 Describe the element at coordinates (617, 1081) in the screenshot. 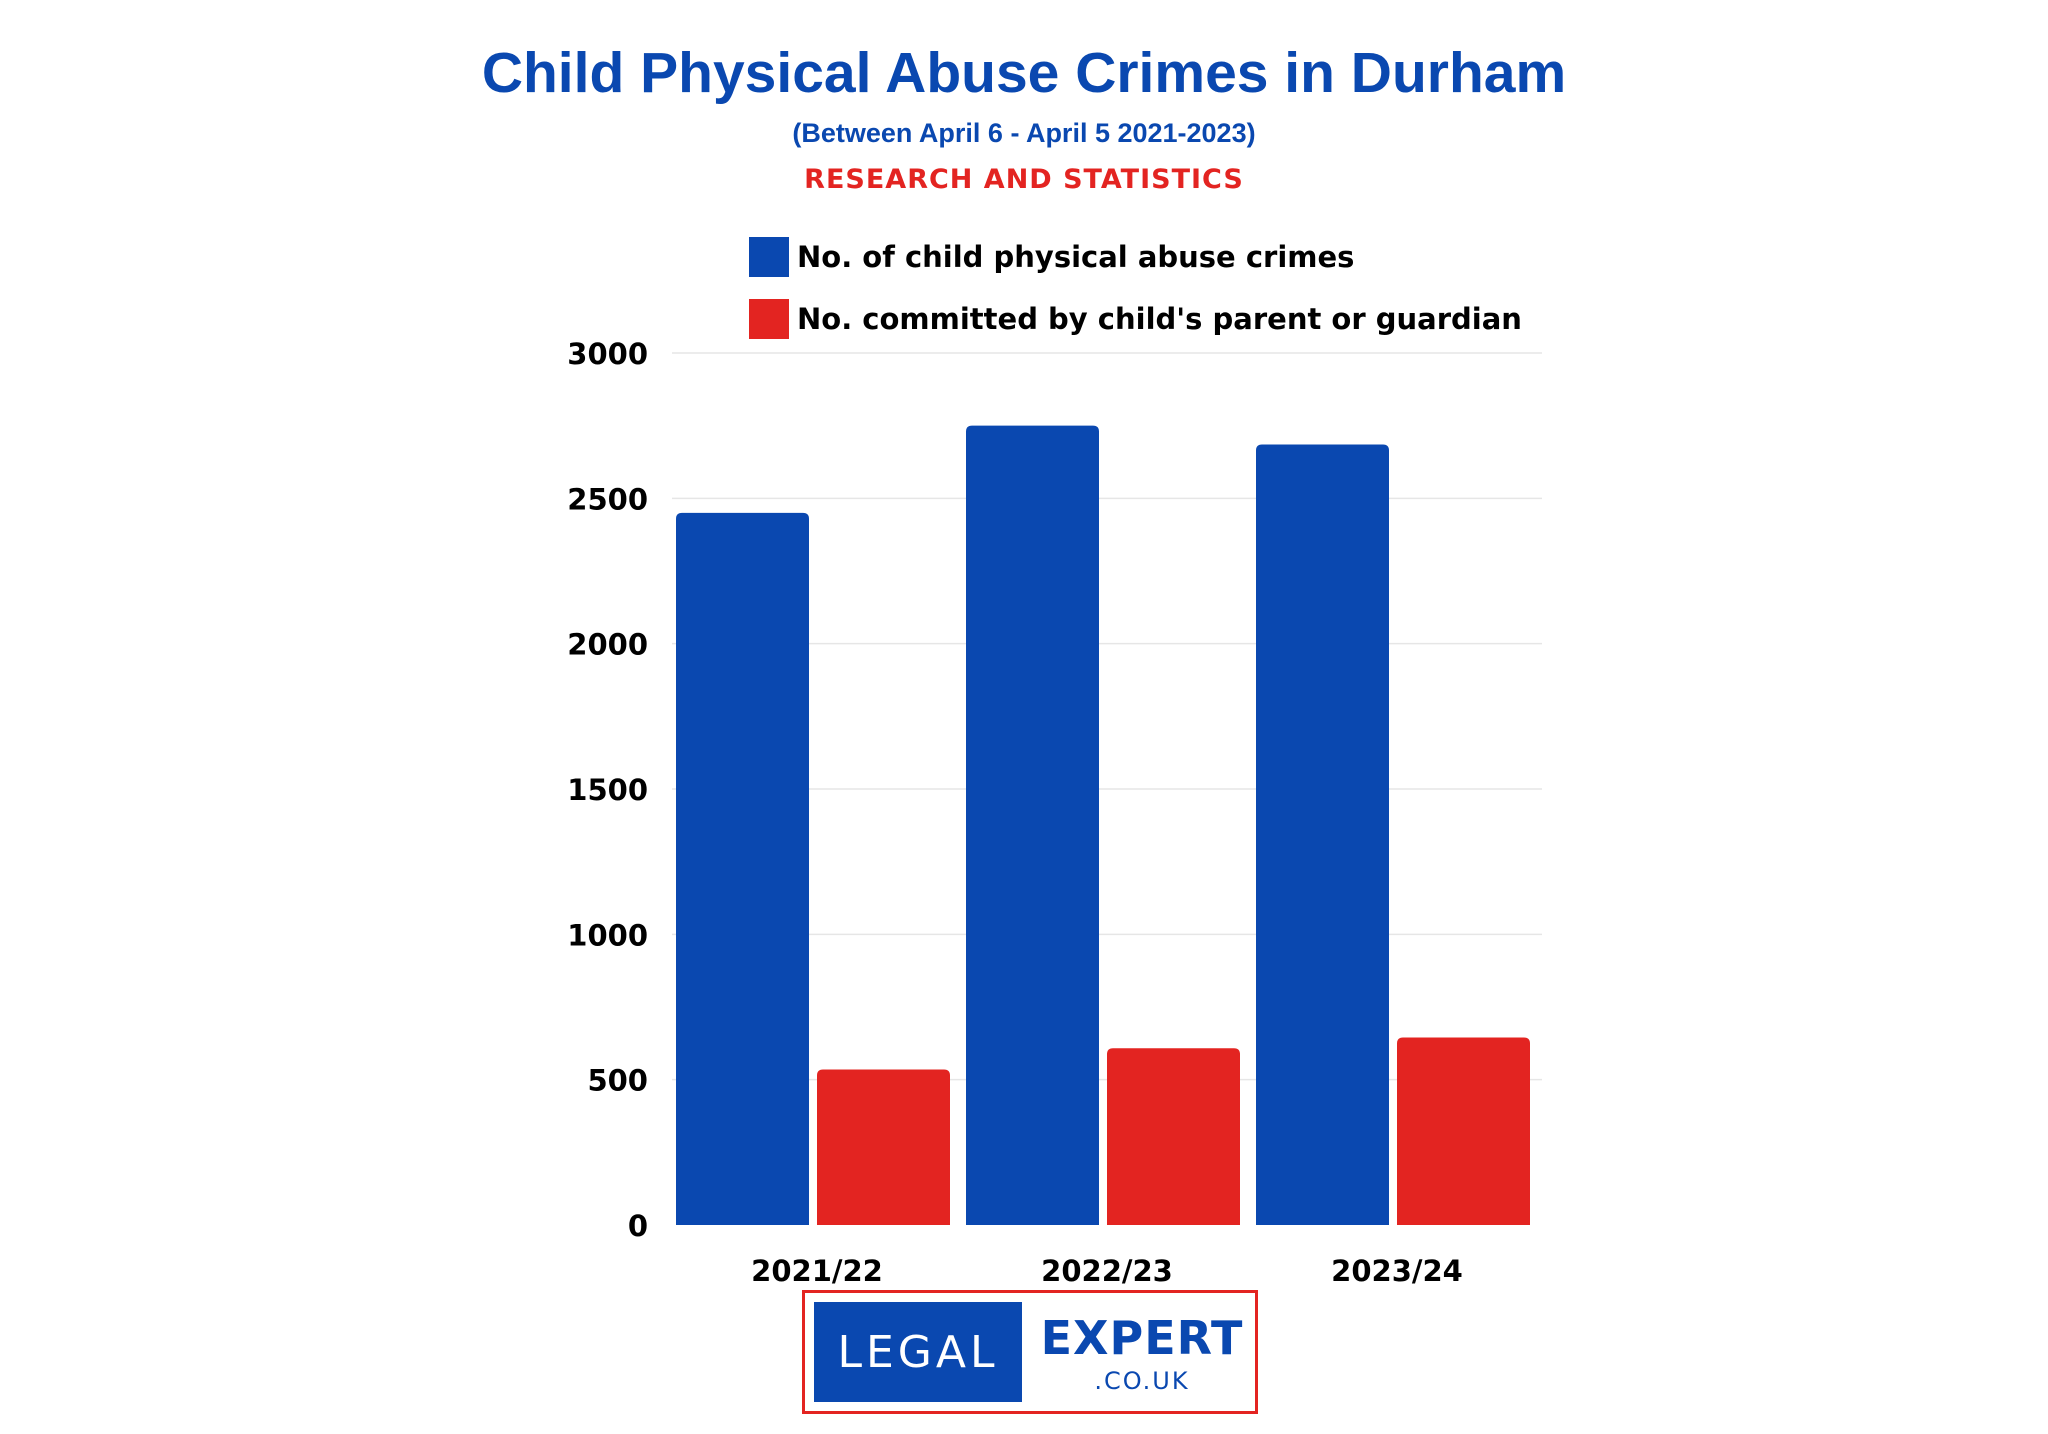

I see `y-tick-label: 500` at that location.